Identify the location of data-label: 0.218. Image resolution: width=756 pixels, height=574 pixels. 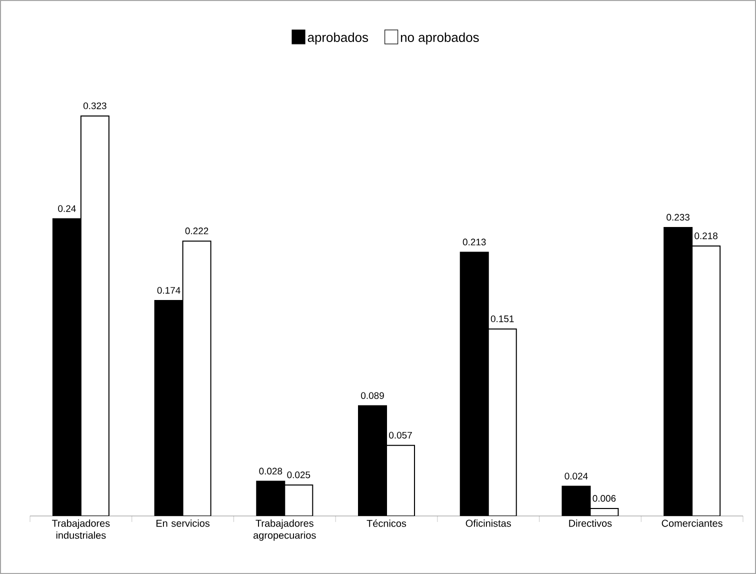
(706, 236).